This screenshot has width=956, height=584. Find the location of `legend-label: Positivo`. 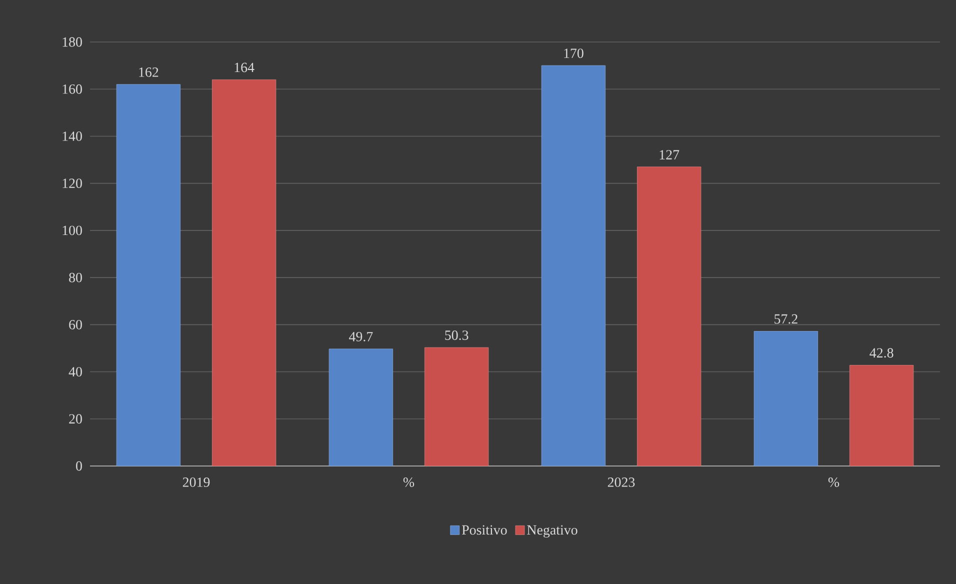

legend-label: Positivo is located at coordinates (484, 530).